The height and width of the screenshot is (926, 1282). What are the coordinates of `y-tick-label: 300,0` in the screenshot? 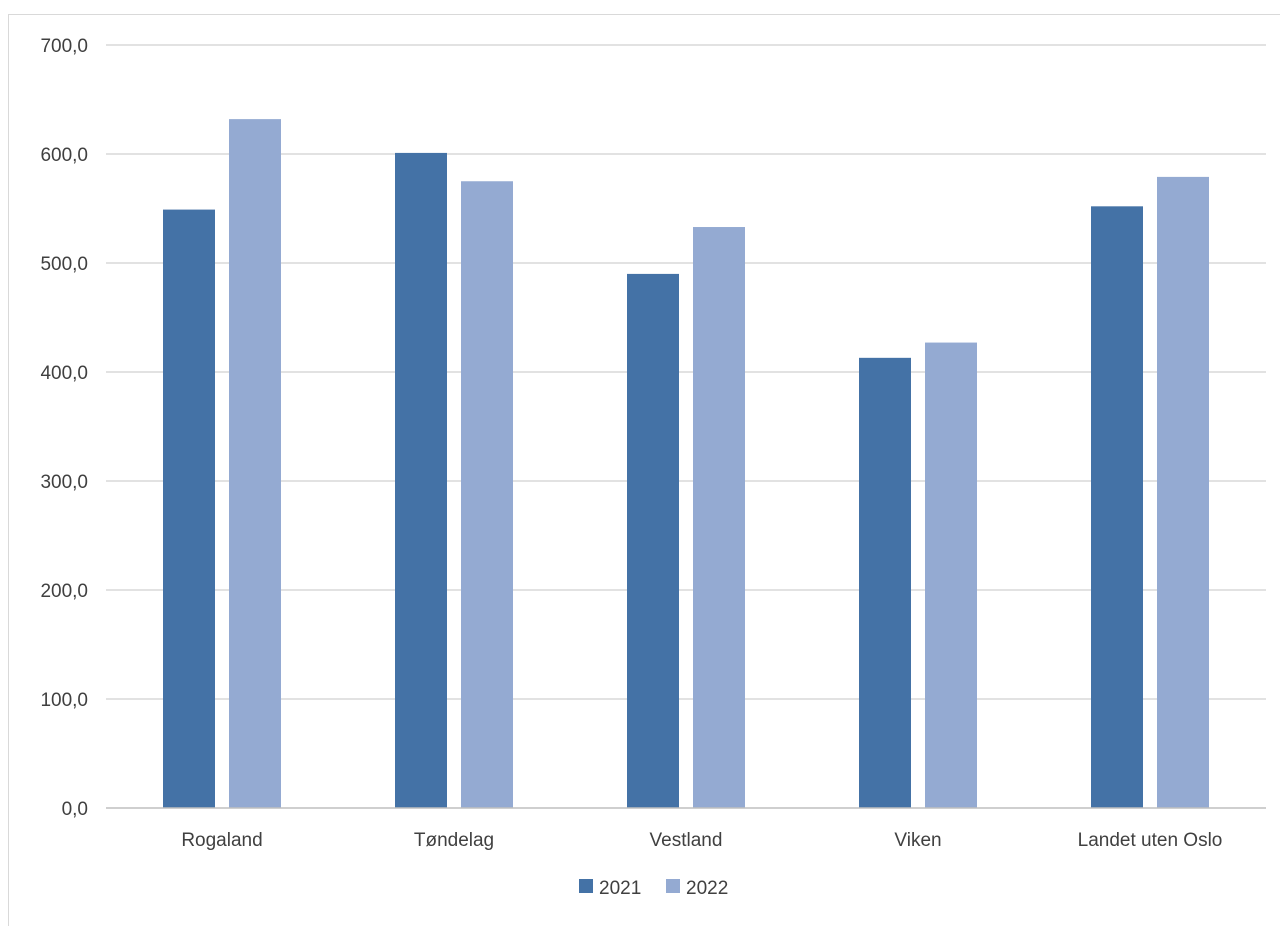 It's located at (64, 482).